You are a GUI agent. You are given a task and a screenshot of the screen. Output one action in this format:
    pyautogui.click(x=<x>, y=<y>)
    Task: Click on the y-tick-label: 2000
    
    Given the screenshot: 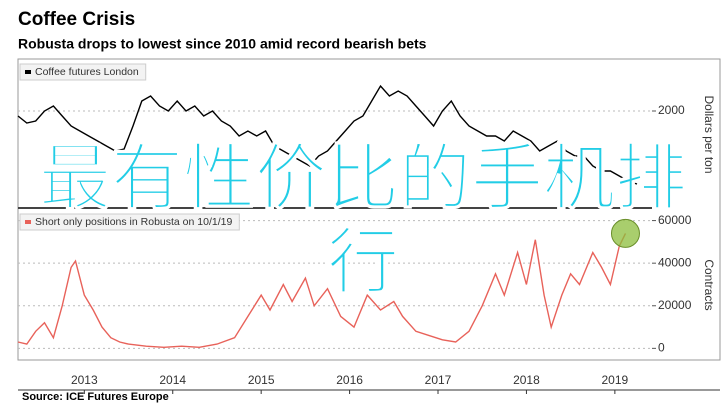 What is the action you would take?
    pyautogui.click(x=671, y=110)
    